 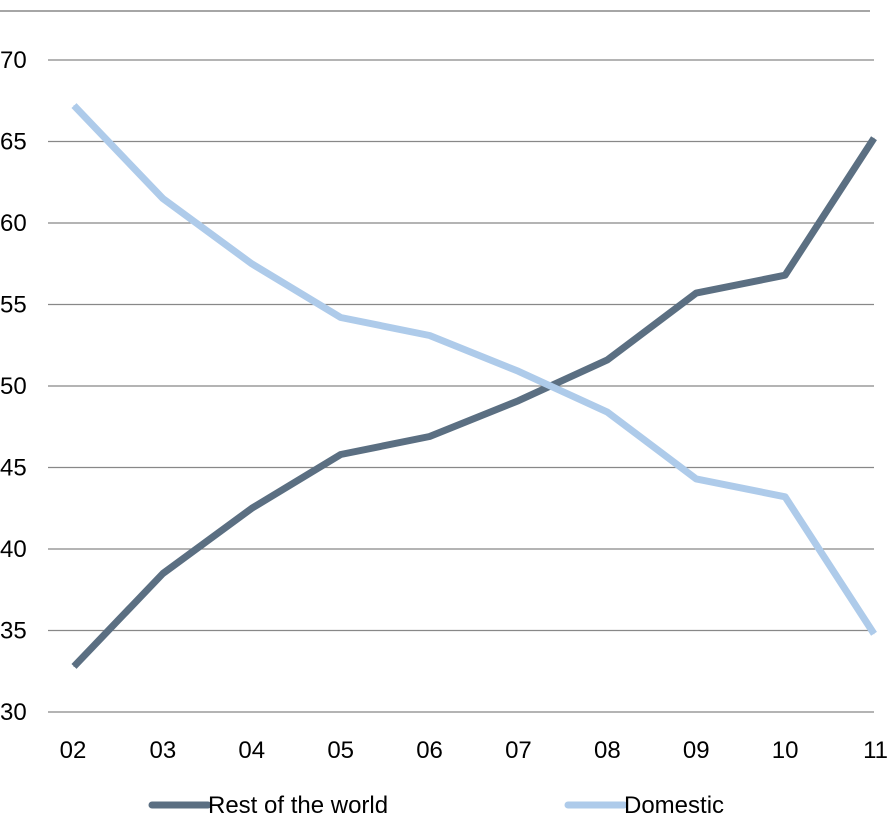 I want to click on y-tick-label: 45, so click(x=13, y=468).